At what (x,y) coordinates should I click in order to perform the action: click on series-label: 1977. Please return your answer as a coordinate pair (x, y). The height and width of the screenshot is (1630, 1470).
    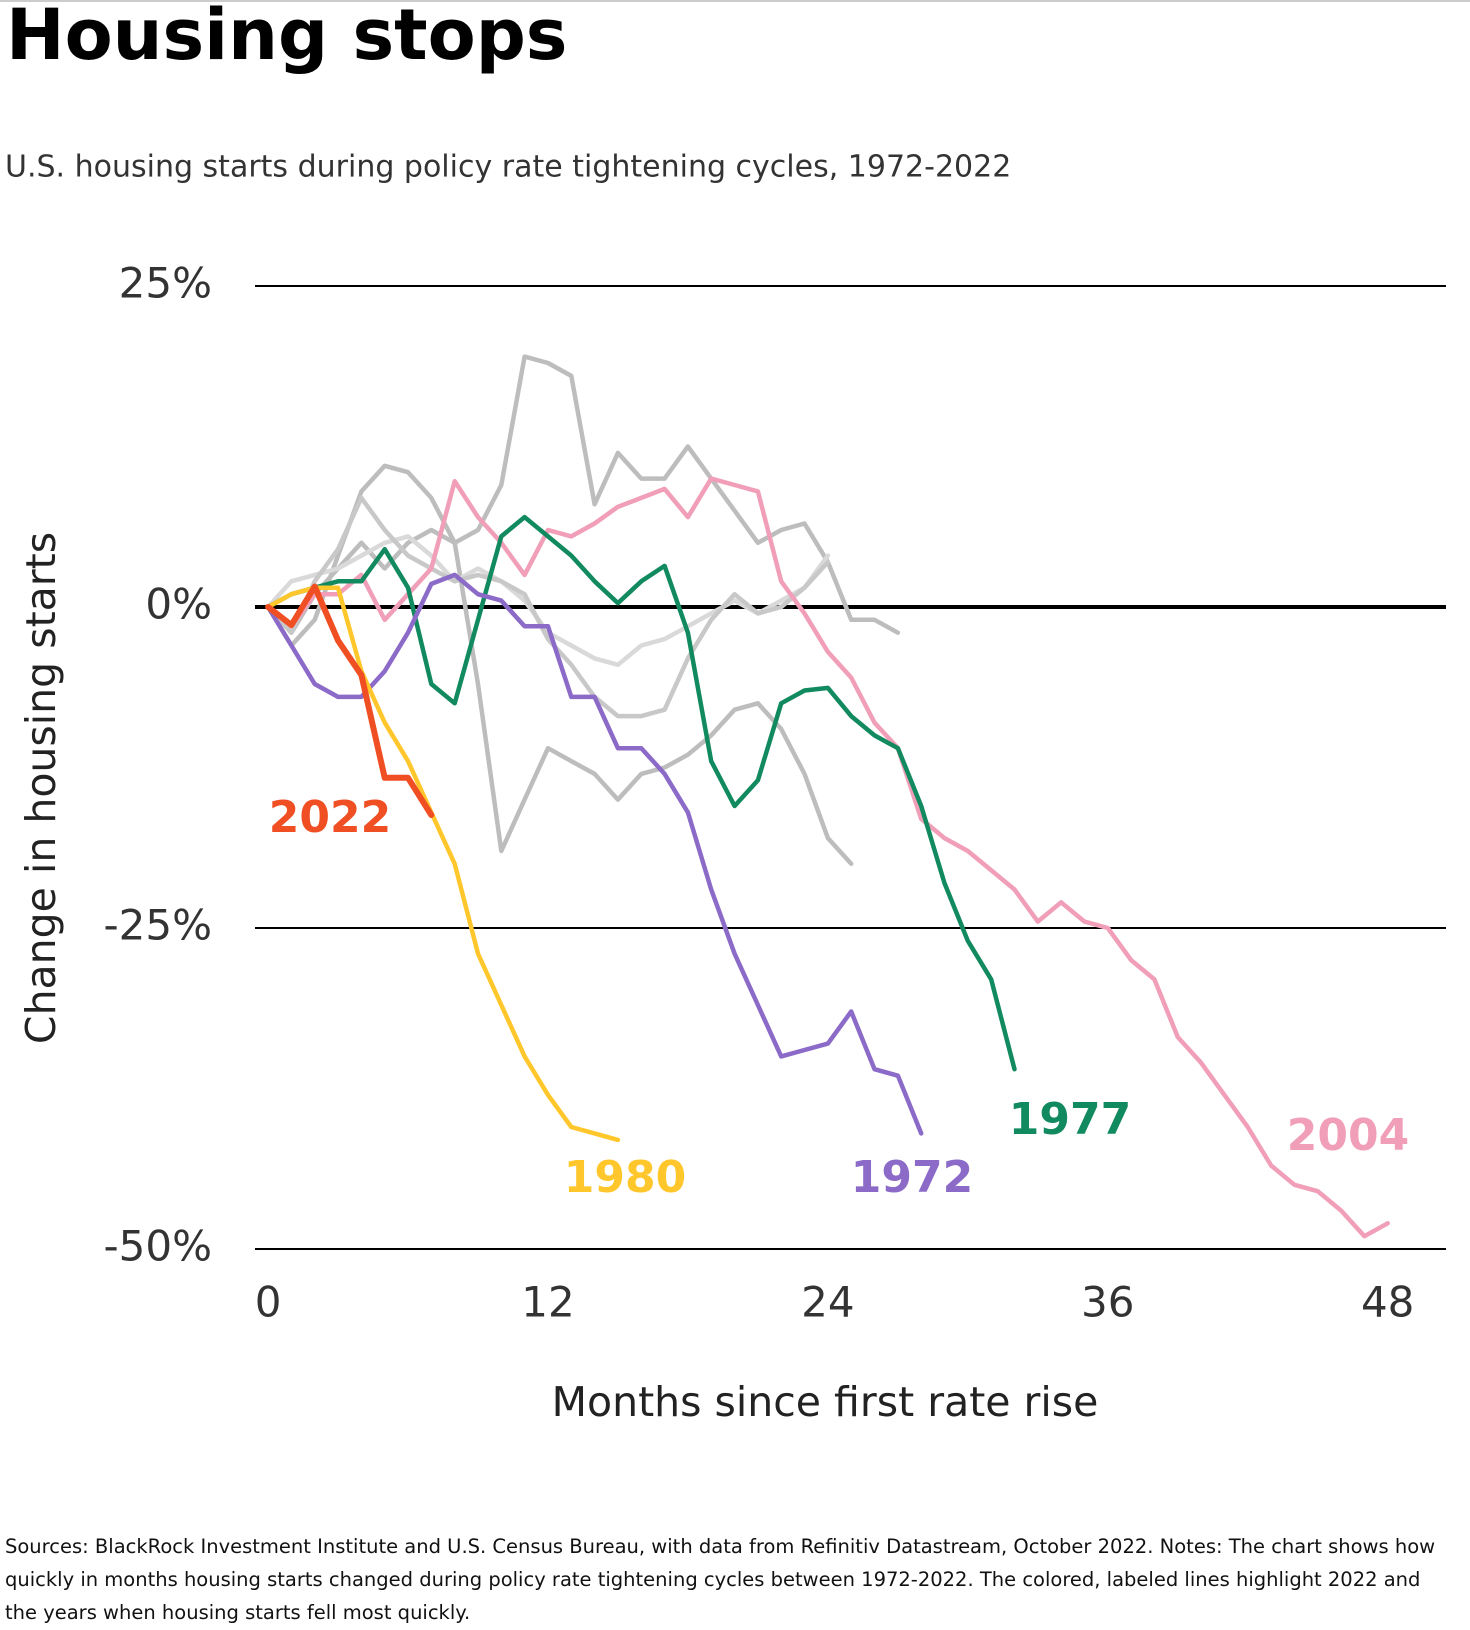
    Looking at the image, I should click on (1070, 1119).